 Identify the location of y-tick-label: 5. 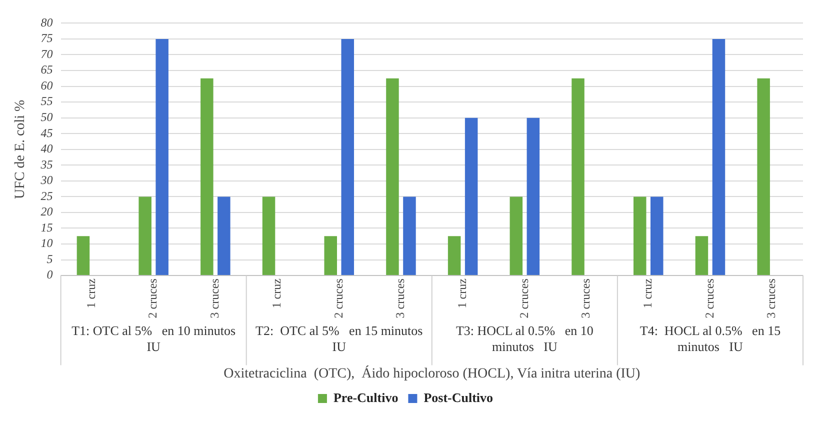
(49, 259).